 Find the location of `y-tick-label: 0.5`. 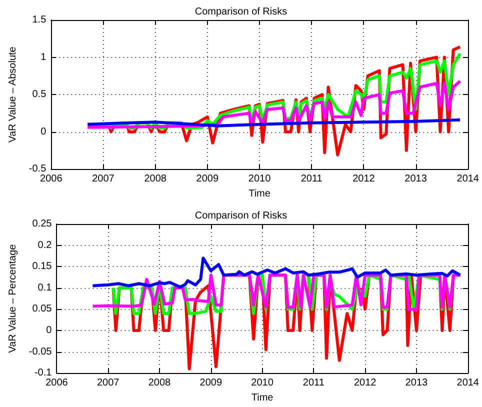

y-tick-label: 0.5 is located at coordinates (39, 94).